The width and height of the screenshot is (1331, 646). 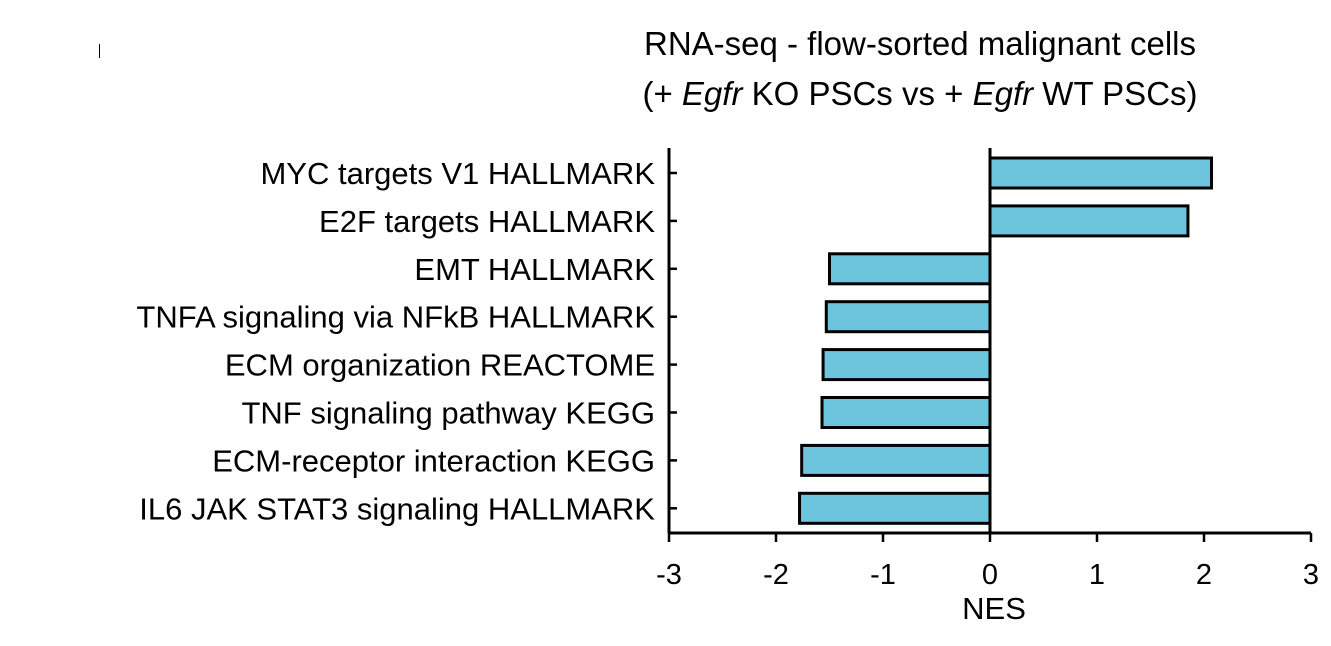 What do you see at coordinates (669, 575) in the screenshot?
I see `x-tick-label-0: -3` at bounding box center [669, 575].